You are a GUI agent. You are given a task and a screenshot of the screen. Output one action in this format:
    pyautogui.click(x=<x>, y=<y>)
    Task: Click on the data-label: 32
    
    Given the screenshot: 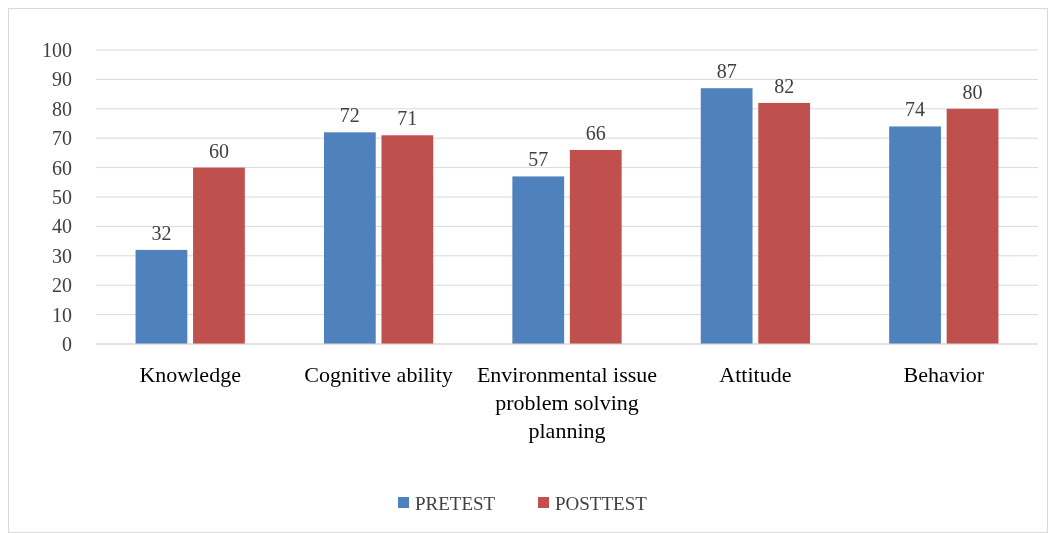 What is the action you would take?
    pyautogui.click(x=161, y=232)
    